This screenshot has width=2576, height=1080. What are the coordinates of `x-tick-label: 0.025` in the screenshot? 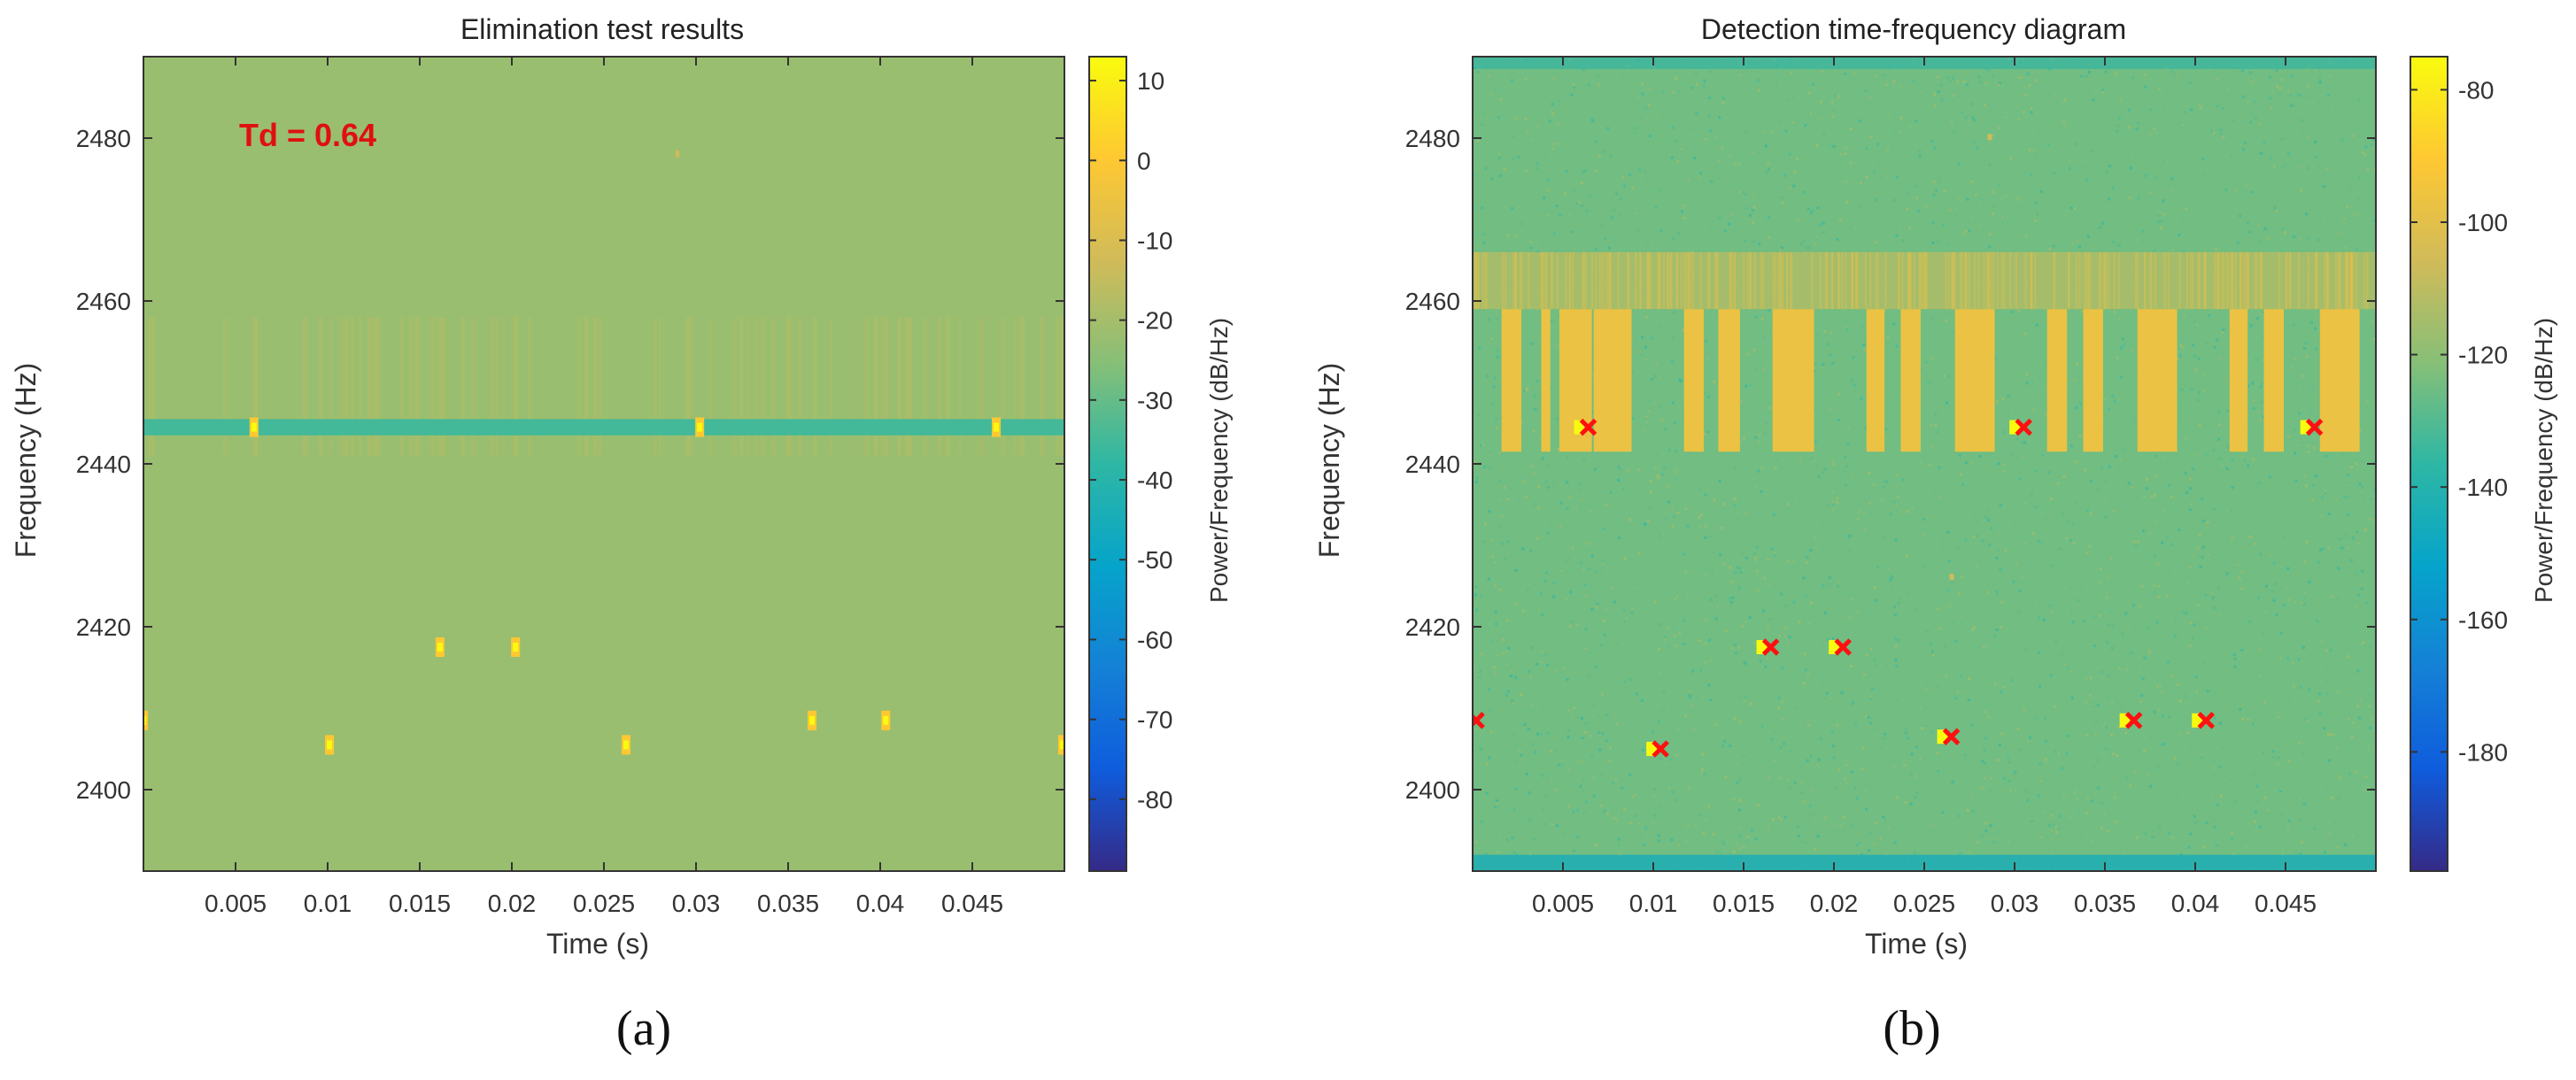 It's located at (1924, 903).